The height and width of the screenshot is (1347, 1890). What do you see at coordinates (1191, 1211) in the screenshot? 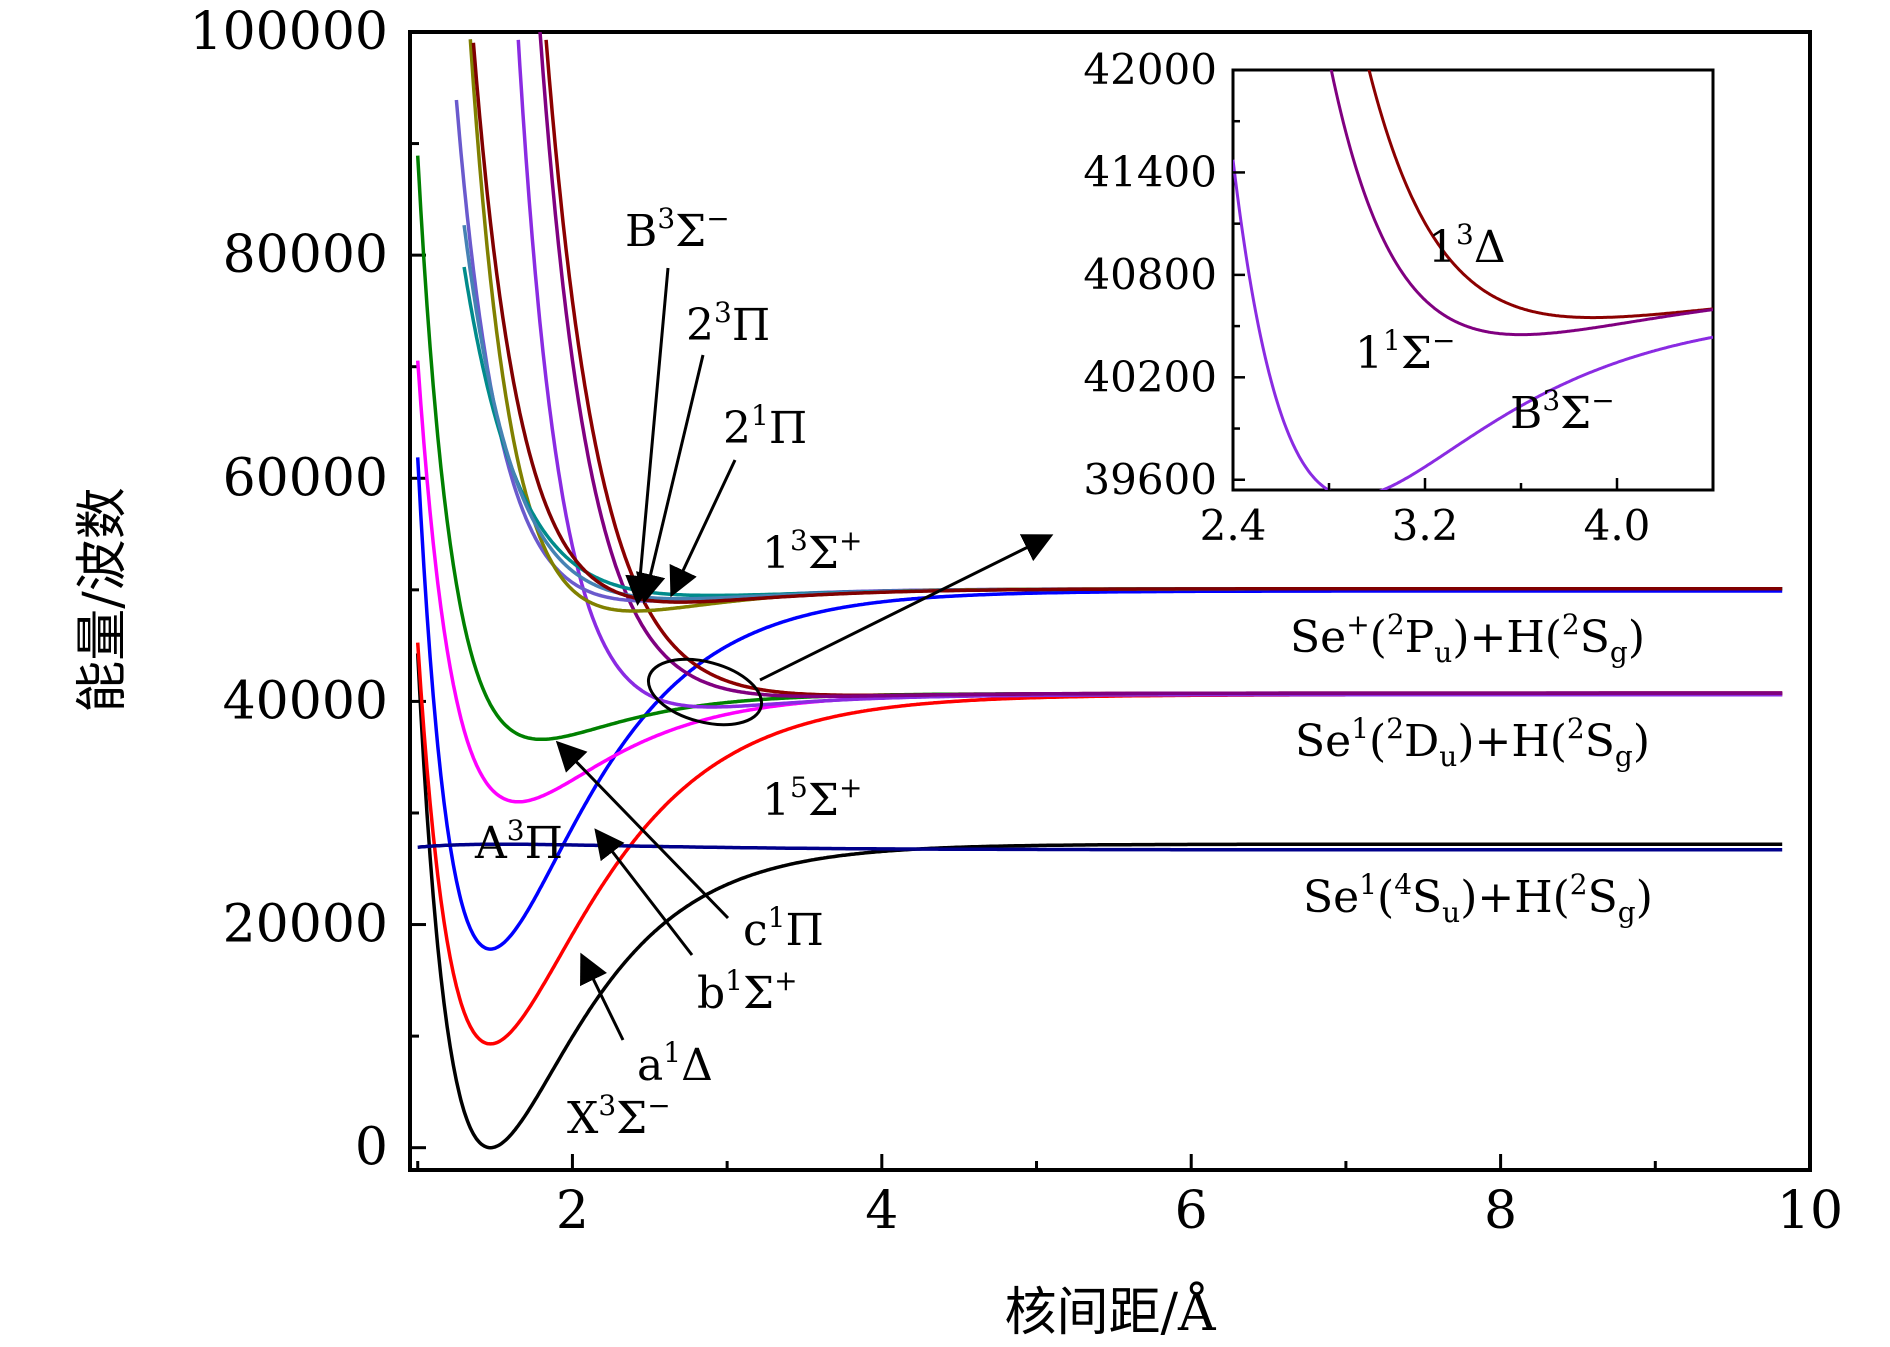
I see `x-tick-label: 6` at bounding box center [1191, 1211].